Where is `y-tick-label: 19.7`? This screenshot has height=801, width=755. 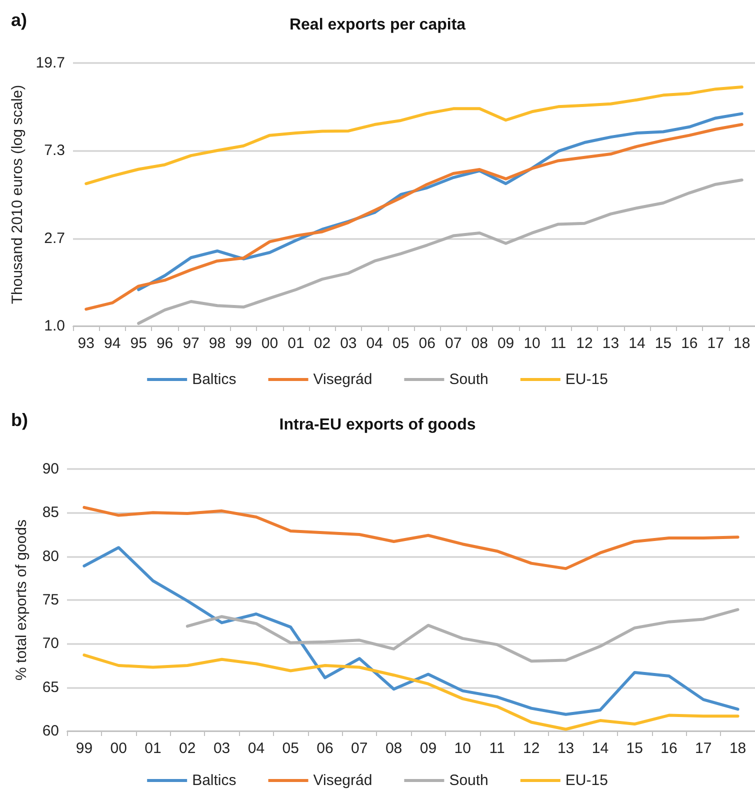 y-tick-label: 19.7 is located at coordinates (50, 63).